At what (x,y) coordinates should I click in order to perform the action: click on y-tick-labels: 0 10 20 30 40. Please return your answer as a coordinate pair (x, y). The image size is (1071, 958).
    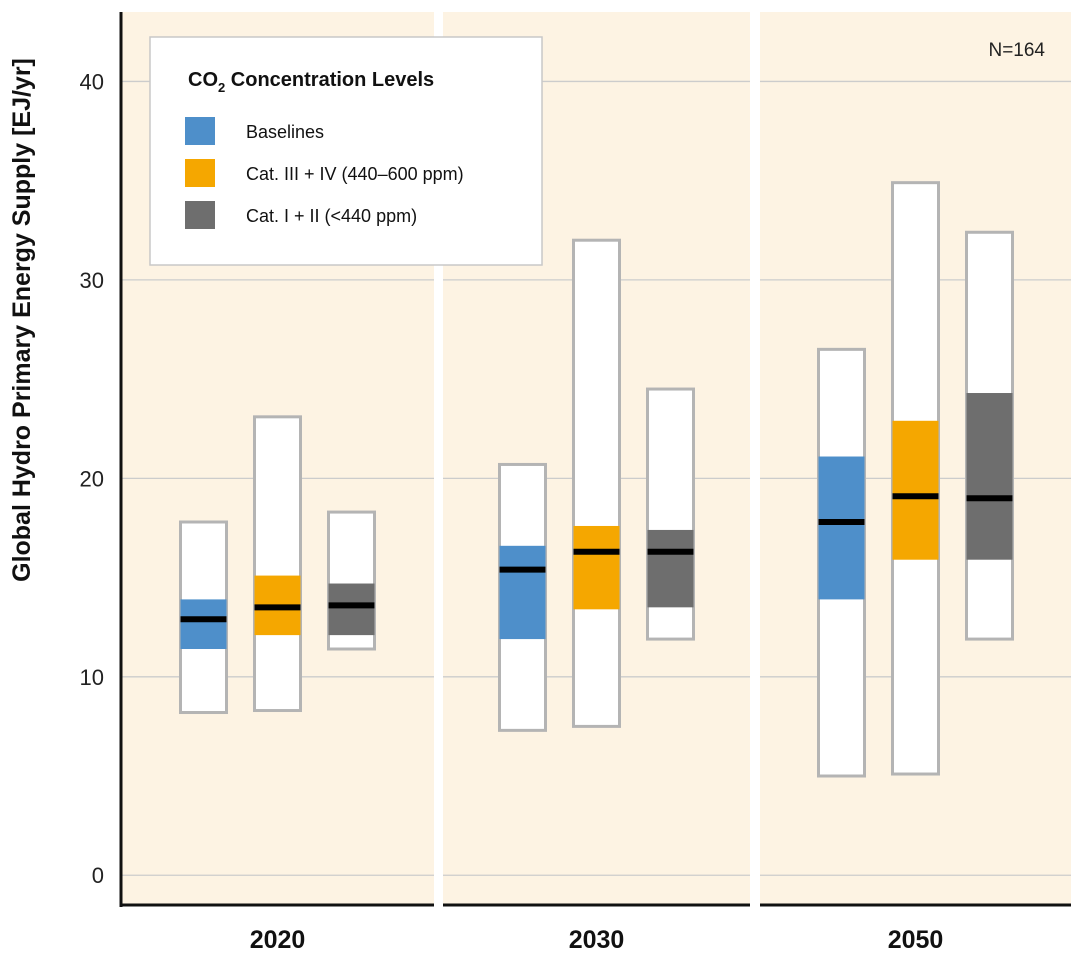
    Looking at the image, I should click on (92, 478).